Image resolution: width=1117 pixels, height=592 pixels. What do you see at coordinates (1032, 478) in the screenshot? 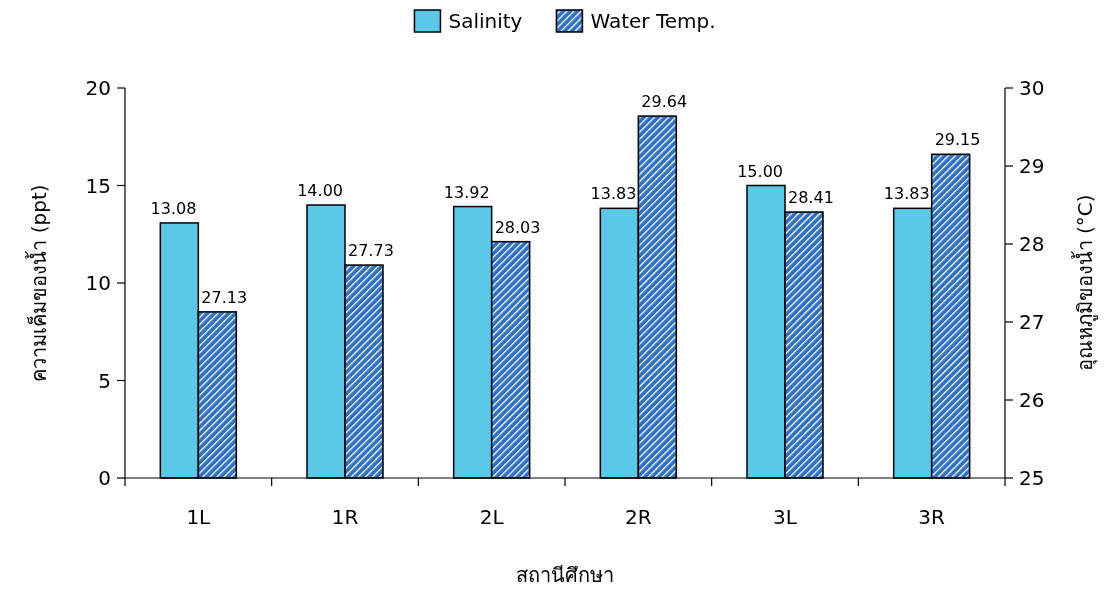
I see `y2-tick-label: 25` at bounding box center [1032, 478].